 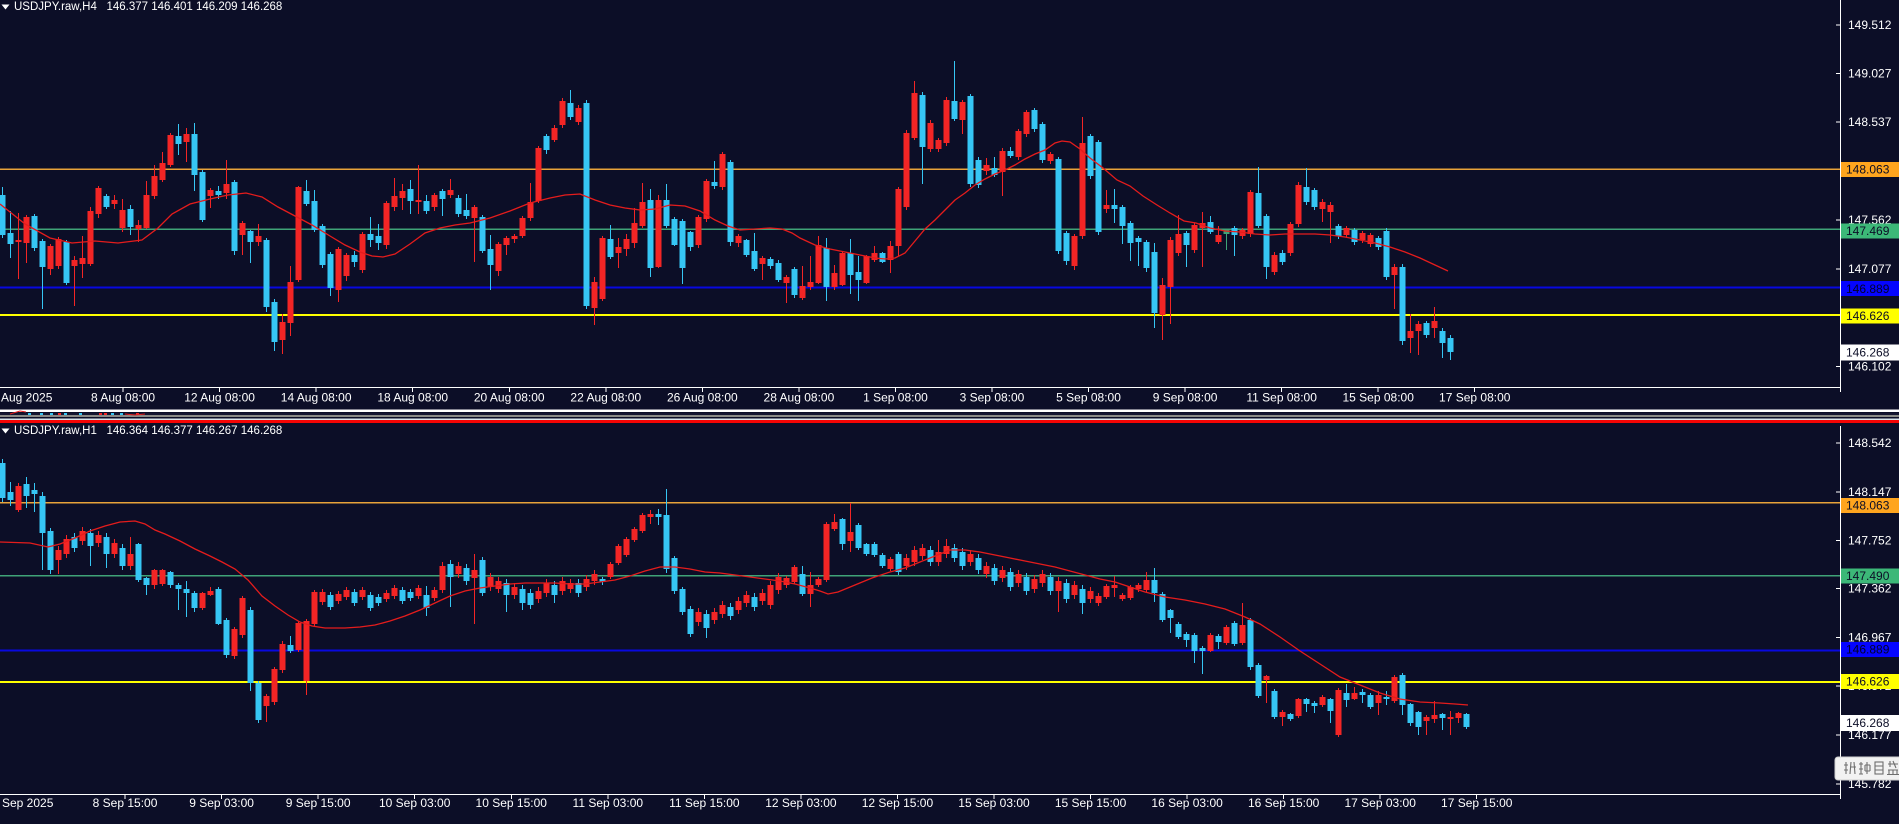 I want to click on svg-text: 3 Sep 08:00, so click(x=992, y=398).